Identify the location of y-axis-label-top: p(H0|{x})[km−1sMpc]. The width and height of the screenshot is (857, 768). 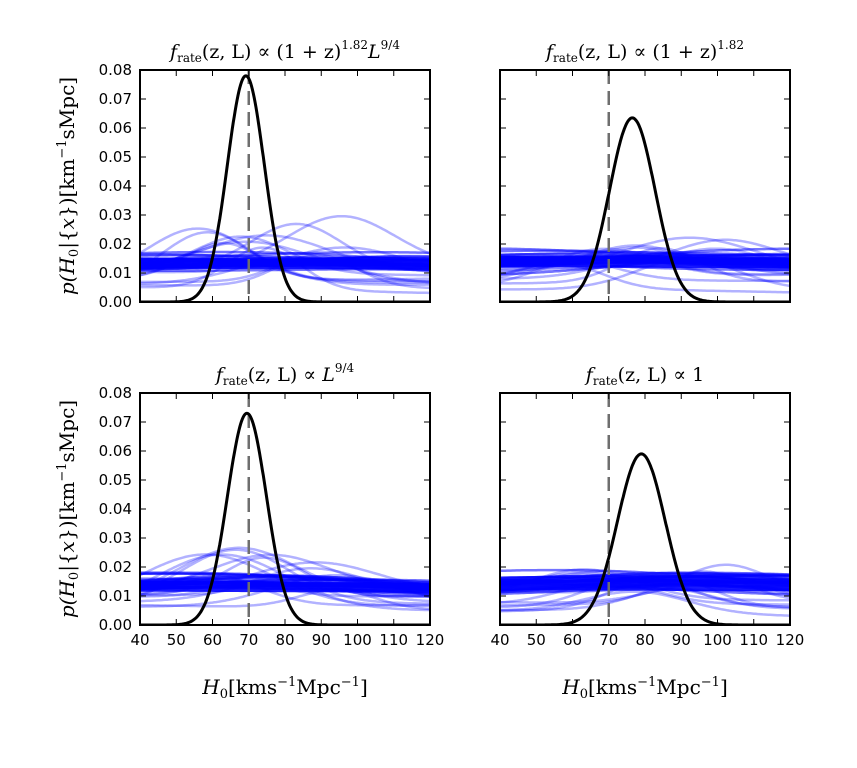
(68, 186).